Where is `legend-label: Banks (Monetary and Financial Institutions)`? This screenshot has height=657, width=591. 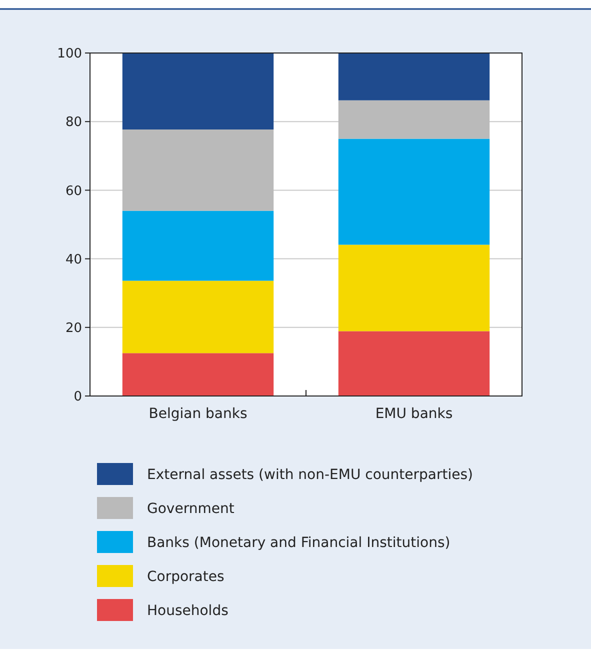 legend-label: Banks (Monetary and Financial Institutions) is located at coordinates (298, 542).